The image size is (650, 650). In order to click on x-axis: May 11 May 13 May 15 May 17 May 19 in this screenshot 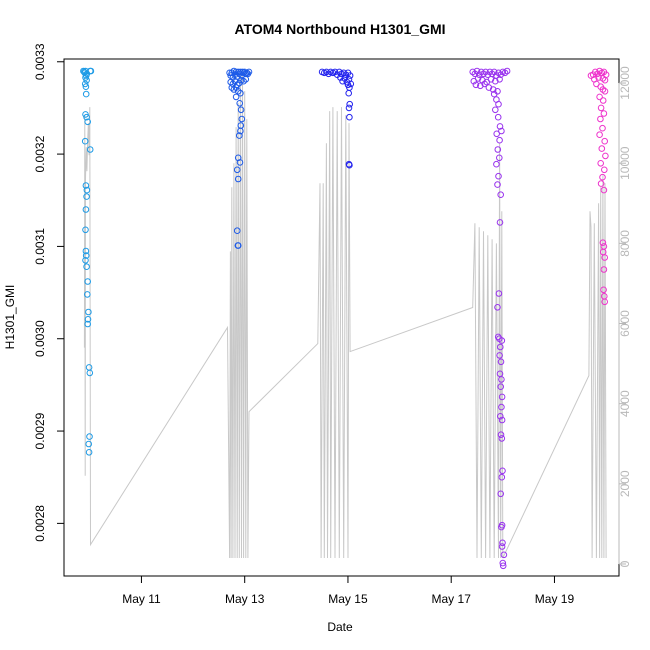, I will do `click(348, 590)`.